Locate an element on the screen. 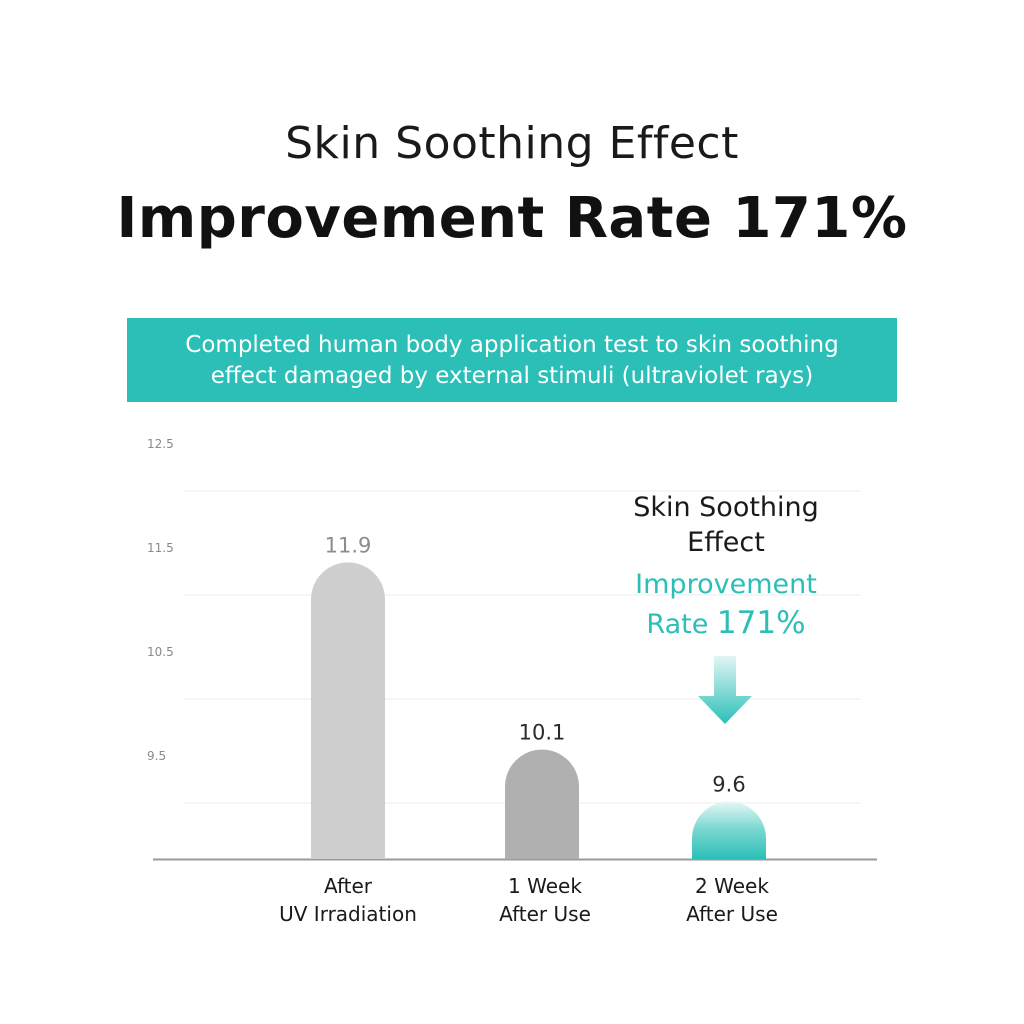  x-category-label: 2 Week is located at coordinates (732, 886).